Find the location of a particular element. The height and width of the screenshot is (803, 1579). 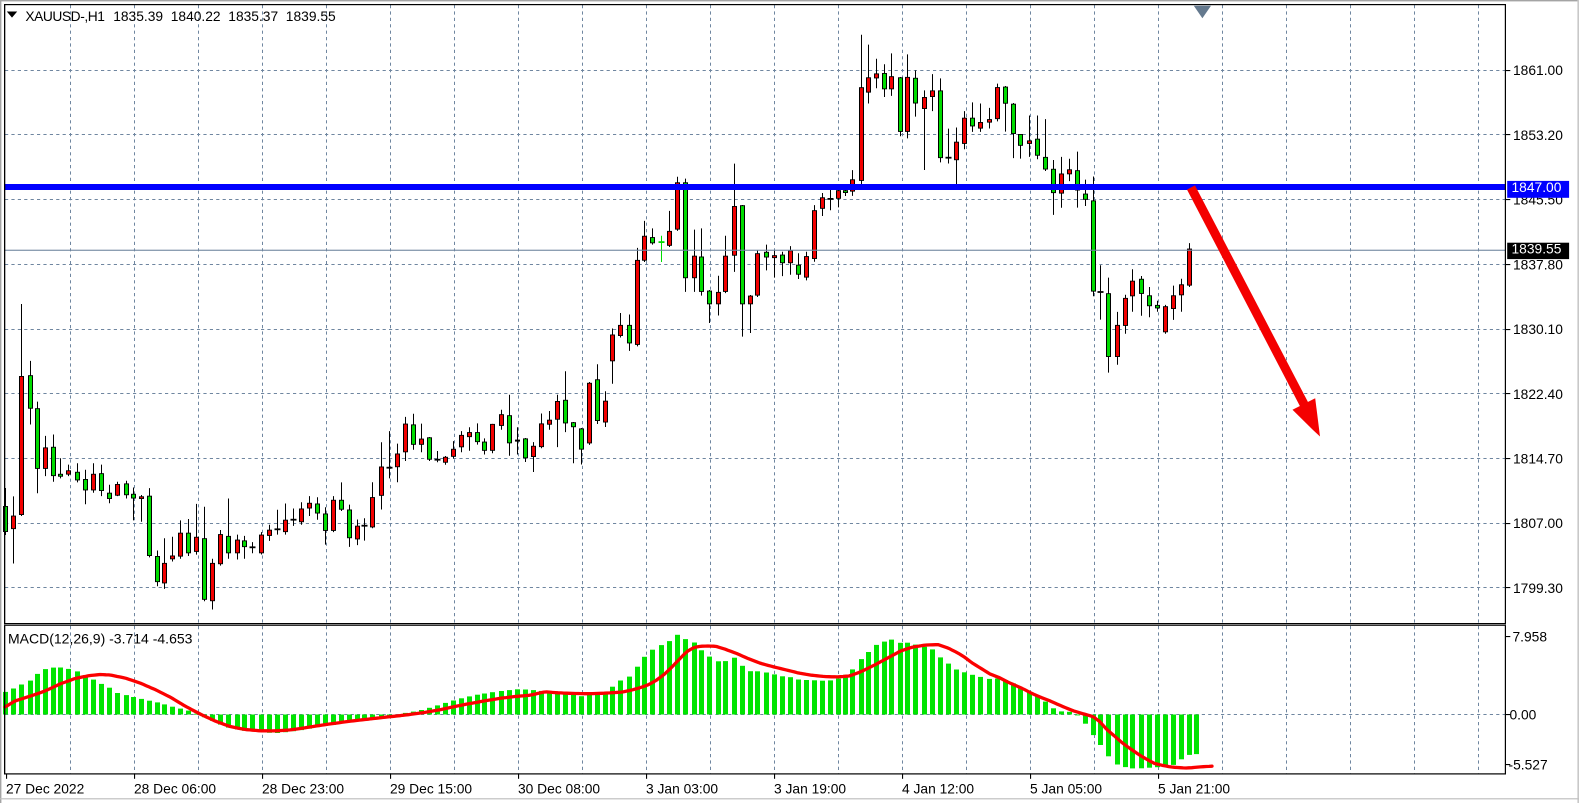

svg-text: -5.527 is located at coordinates (1528, 765).